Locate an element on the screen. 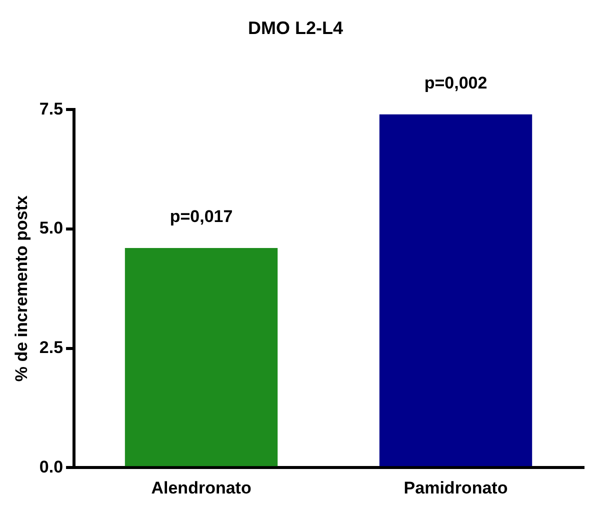  annotation: p=0,017 is located at coordinates (201, 216).